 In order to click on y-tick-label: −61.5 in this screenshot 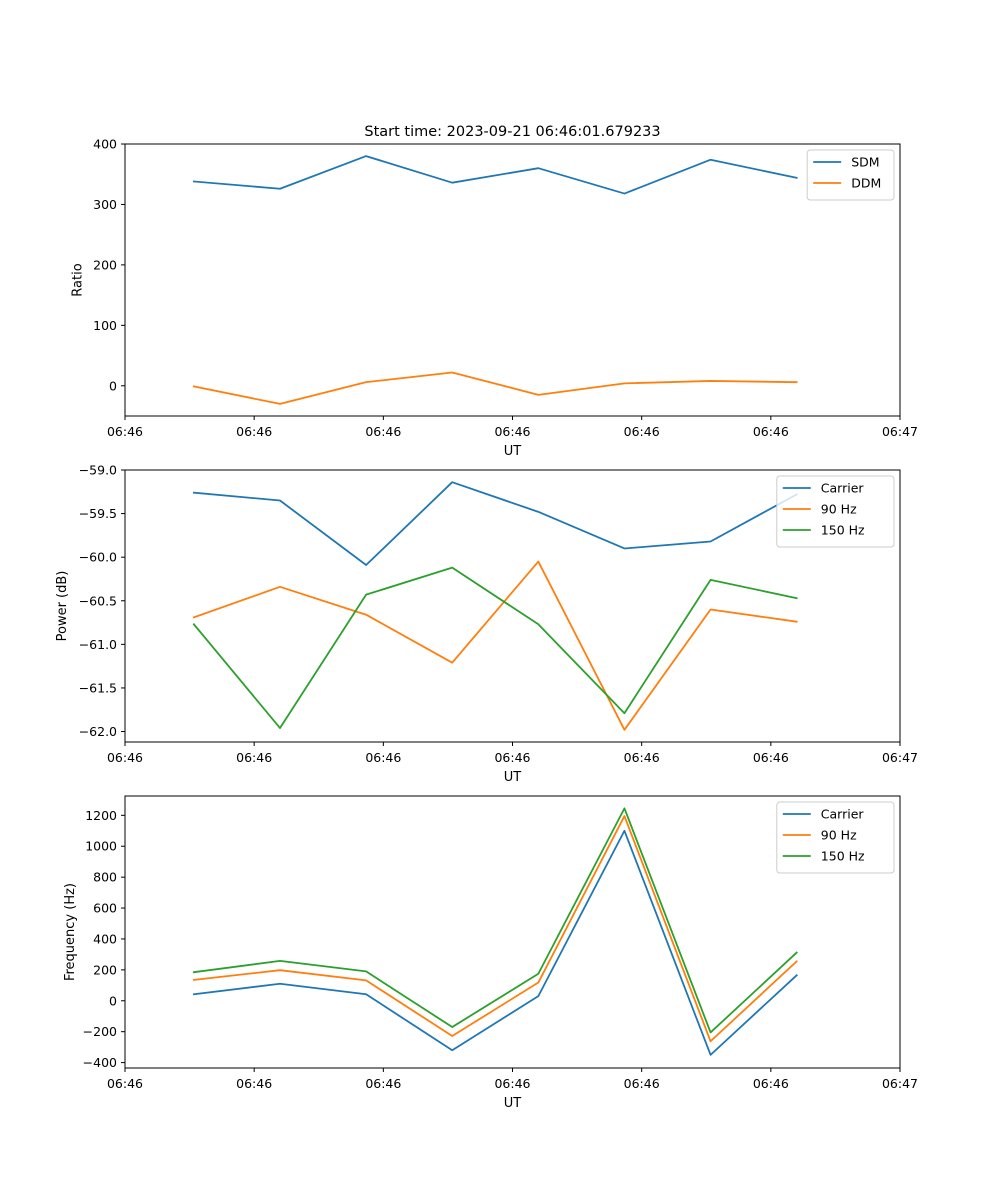, I will do `click(98, 687)`.